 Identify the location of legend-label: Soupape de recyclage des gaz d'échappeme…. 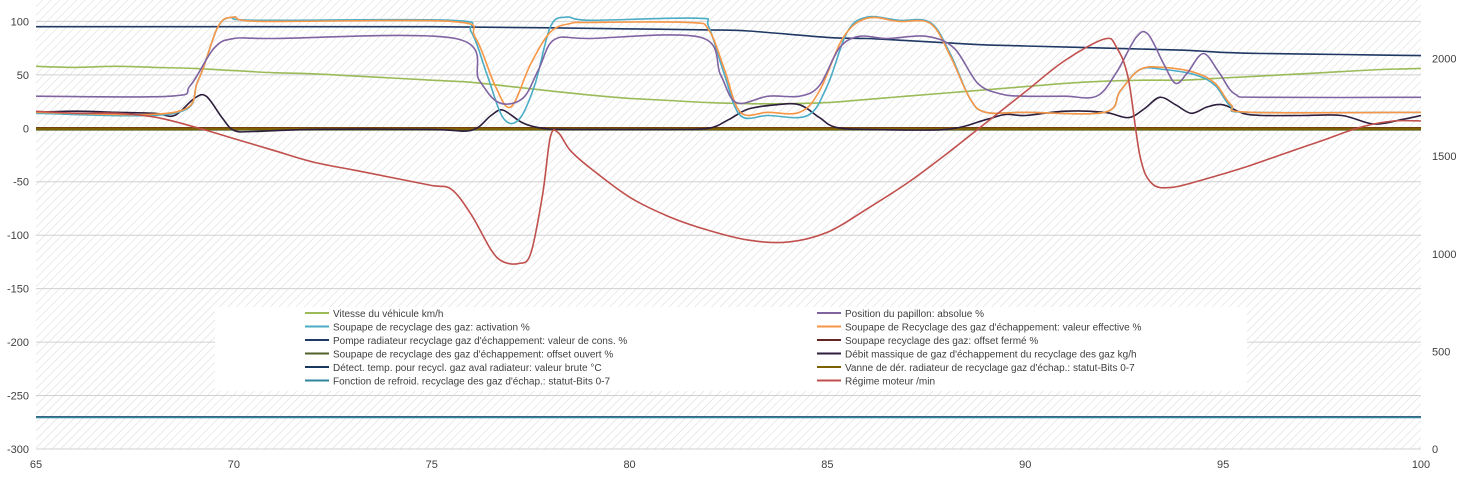
(473, 355).